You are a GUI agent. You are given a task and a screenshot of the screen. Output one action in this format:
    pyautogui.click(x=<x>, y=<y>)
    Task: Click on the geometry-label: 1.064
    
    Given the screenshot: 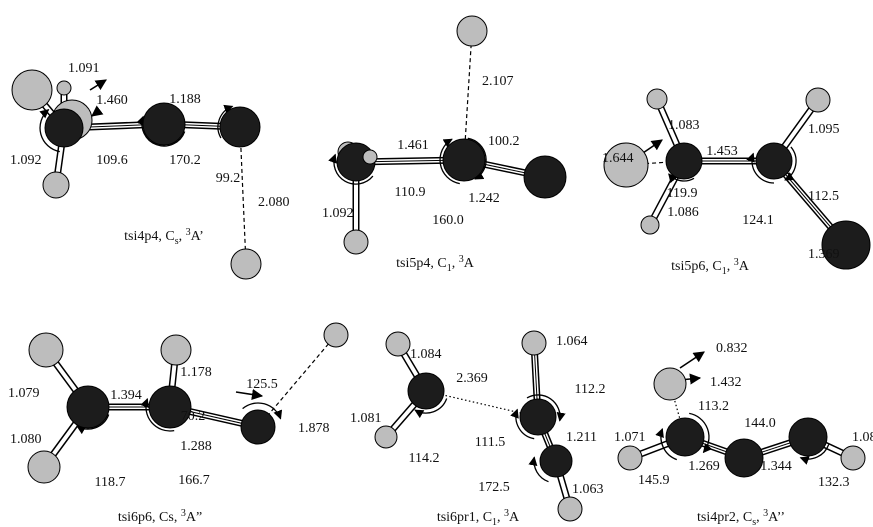 What is the action you would take?
    pyautogui.click(x=572, y=341)
    